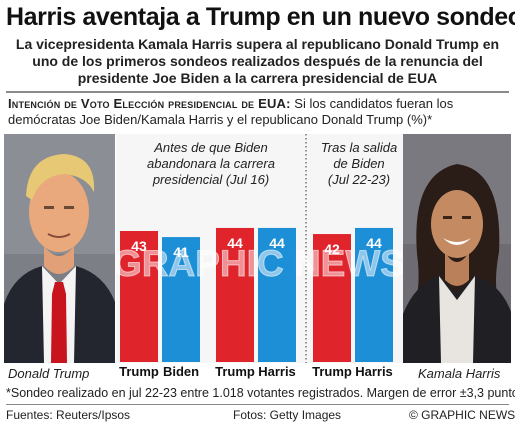 The width and height of the screenshot is (515, 427). I want to click on bottom-divider, so click(257, 404).